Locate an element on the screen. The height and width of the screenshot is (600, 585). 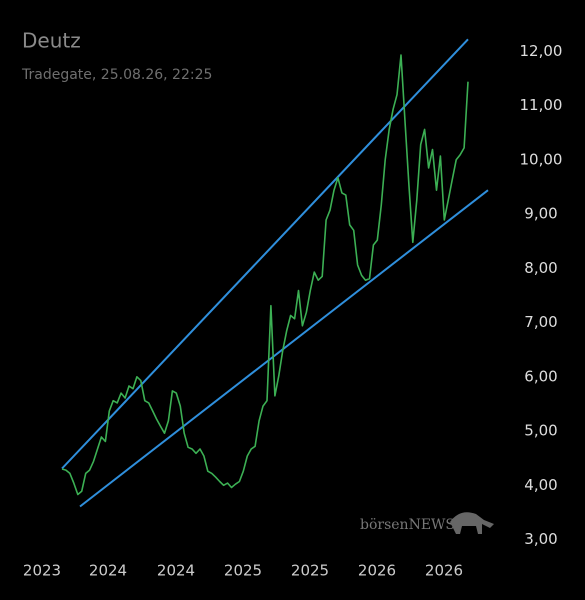
watermark-icon is located at coordinates (472, 523).